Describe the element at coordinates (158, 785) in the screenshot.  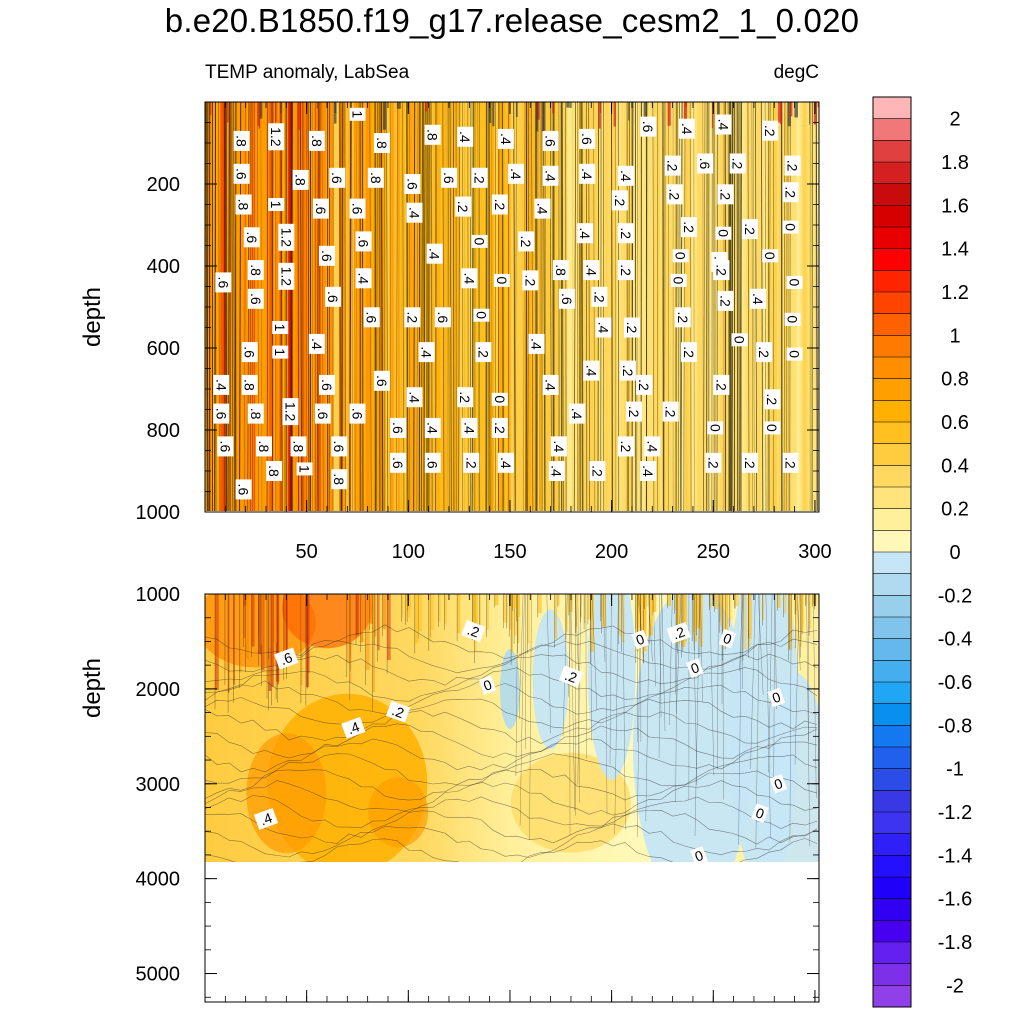
I see `lower-y-tick-label: 3000` at that location.